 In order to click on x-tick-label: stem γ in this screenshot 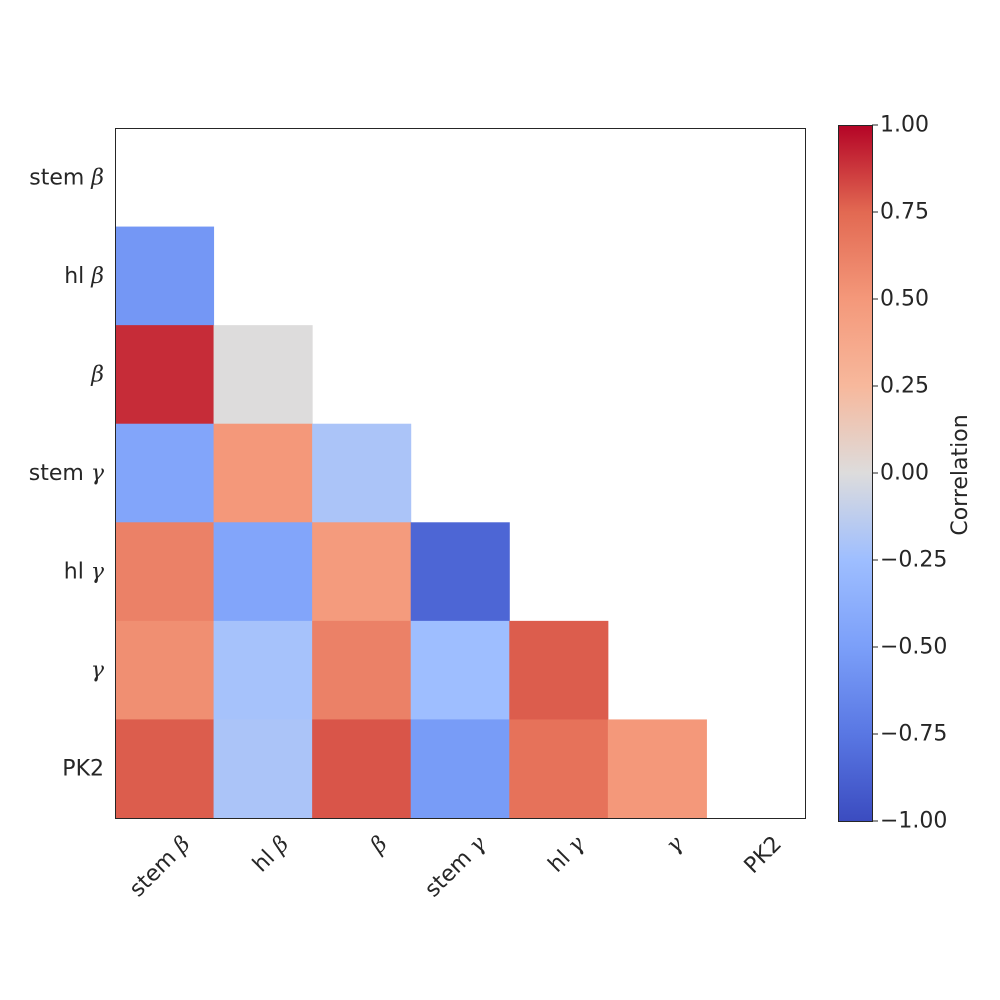, I will do `click(455, 866)`.